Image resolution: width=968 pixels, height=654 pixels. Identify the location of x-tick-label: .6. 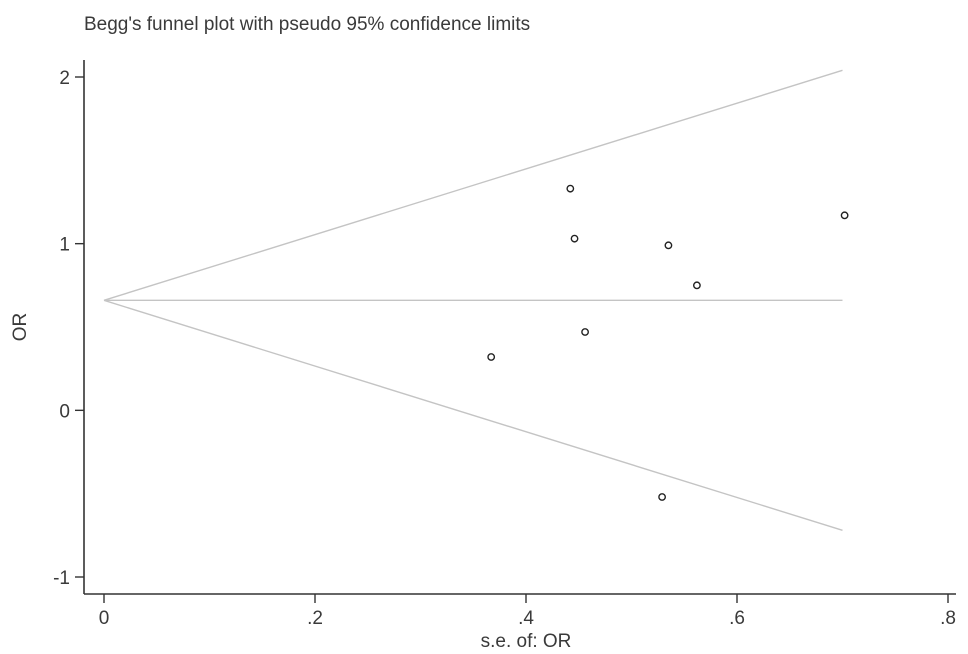
(737, 618).